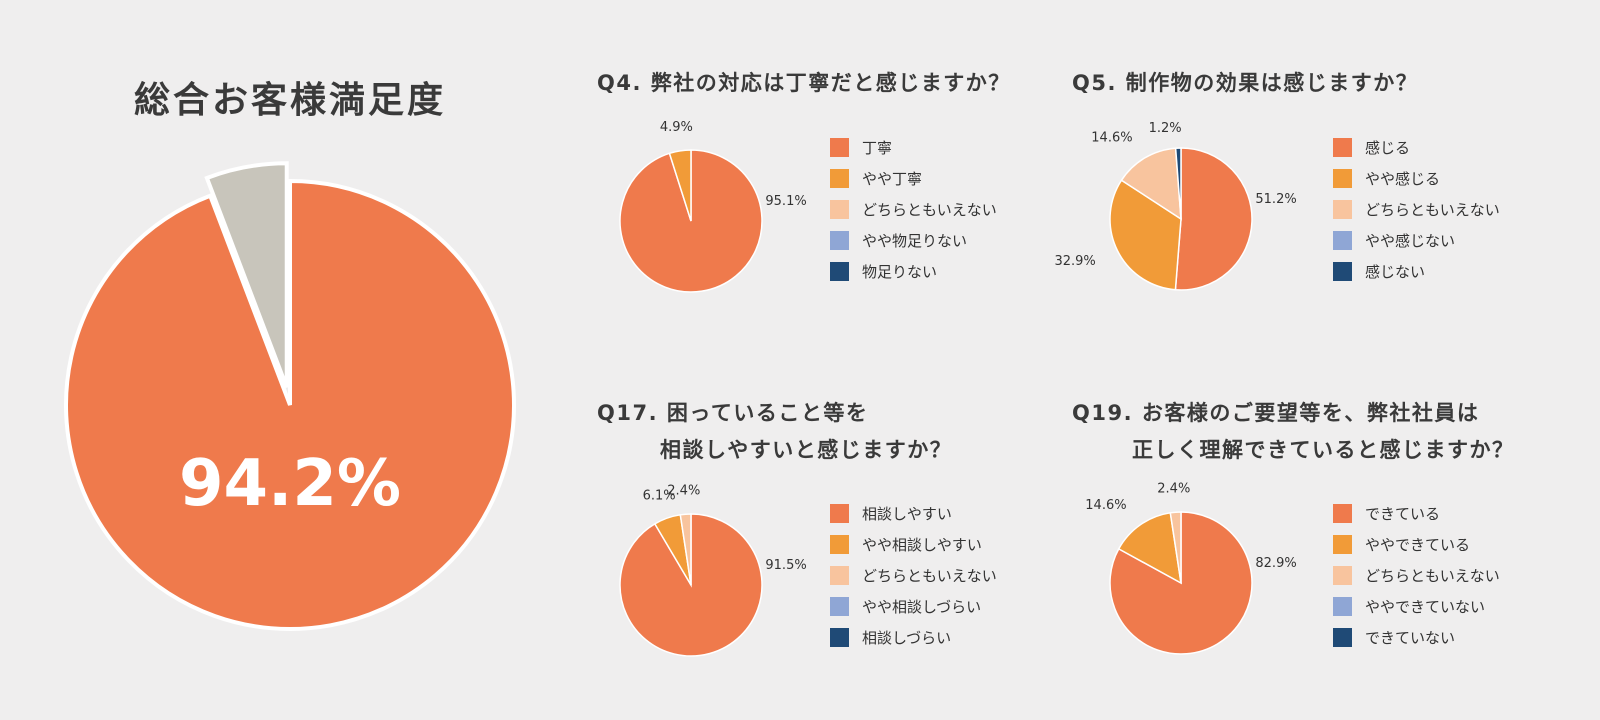 This screenshot has width=1600, height=720. Describe the element at coordinates (899, 272) in the screenshot. I see `legend-label: 物足りない` at that location.